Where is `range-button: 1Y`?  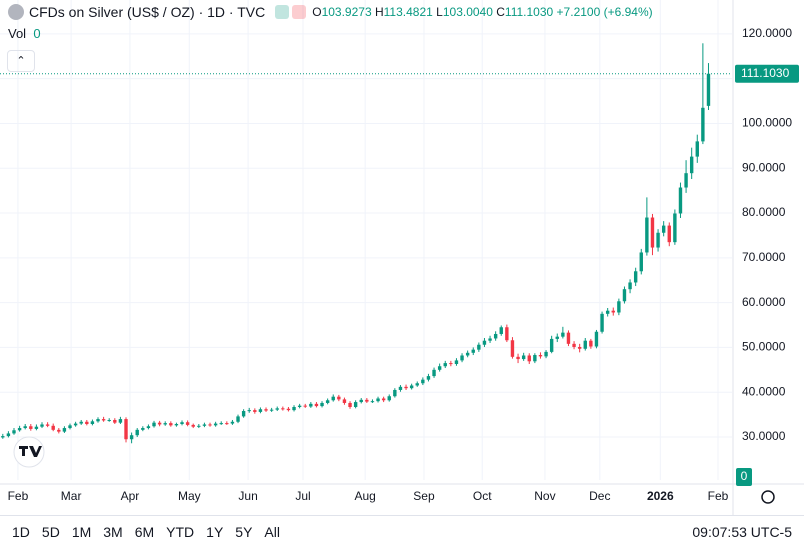
range-button: 1Y is located at coordinates (215, 531).